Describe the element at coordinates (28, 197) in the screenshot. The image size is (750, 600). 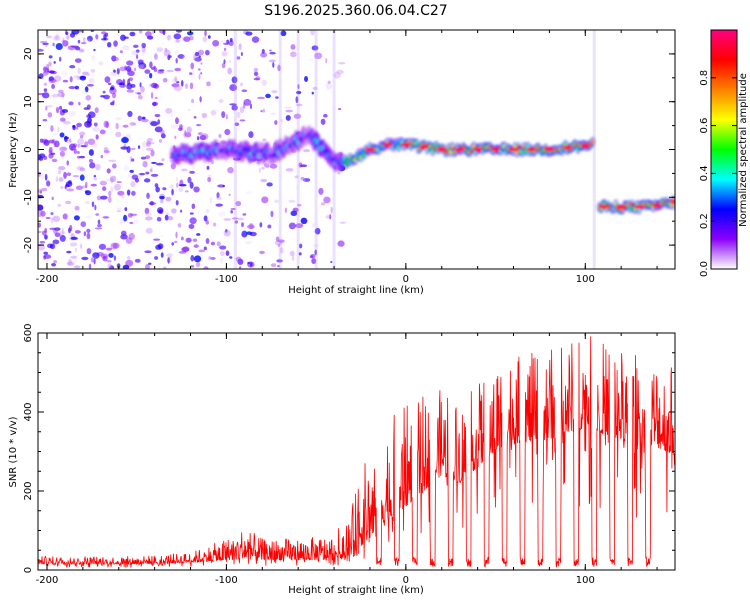
I see `top-y-tick-label: -10` at that location.